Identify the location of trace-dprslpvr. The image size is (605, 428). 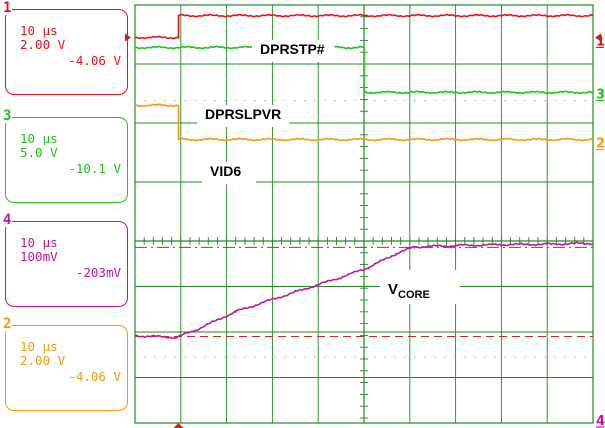
(364, 70).